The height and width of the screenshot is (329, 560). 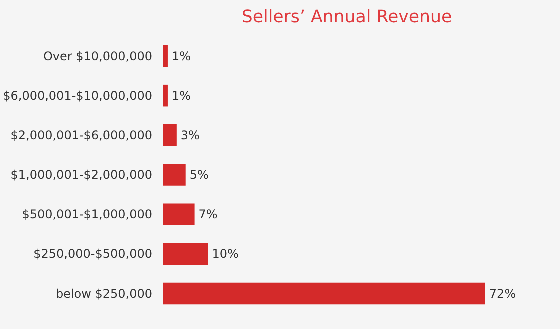 What do you see at coordinates (87, 215) in the screenshot?
I see `y-tick-label: $500,001-$1,000,000` at bounding box center [87, 215].